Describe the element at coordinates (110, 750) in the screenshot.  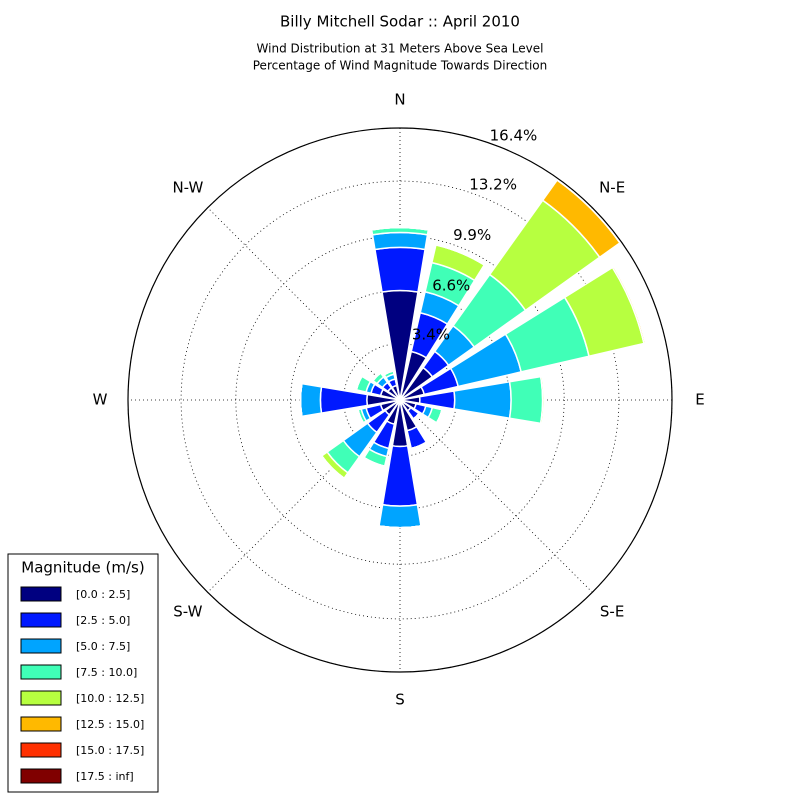
I see `legend-label: [15.0 : 17.5]` at that location.